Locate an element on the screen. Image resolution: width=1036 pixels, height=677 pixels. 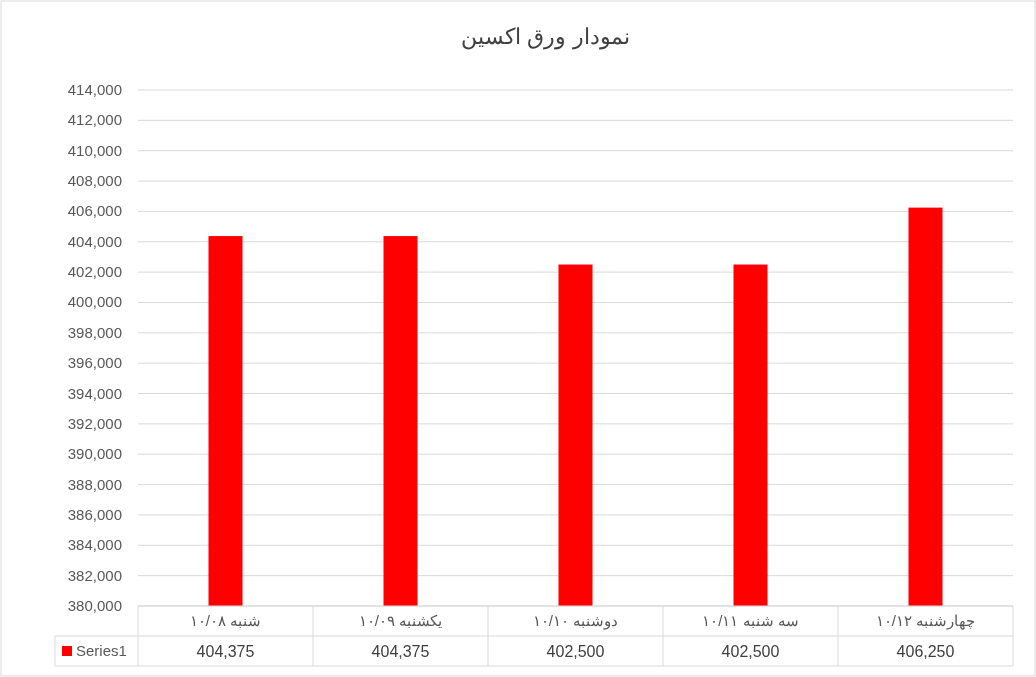
x-tick-label: یکشنبه ۱۰/۰۹ is located at coordinates (400, 620).